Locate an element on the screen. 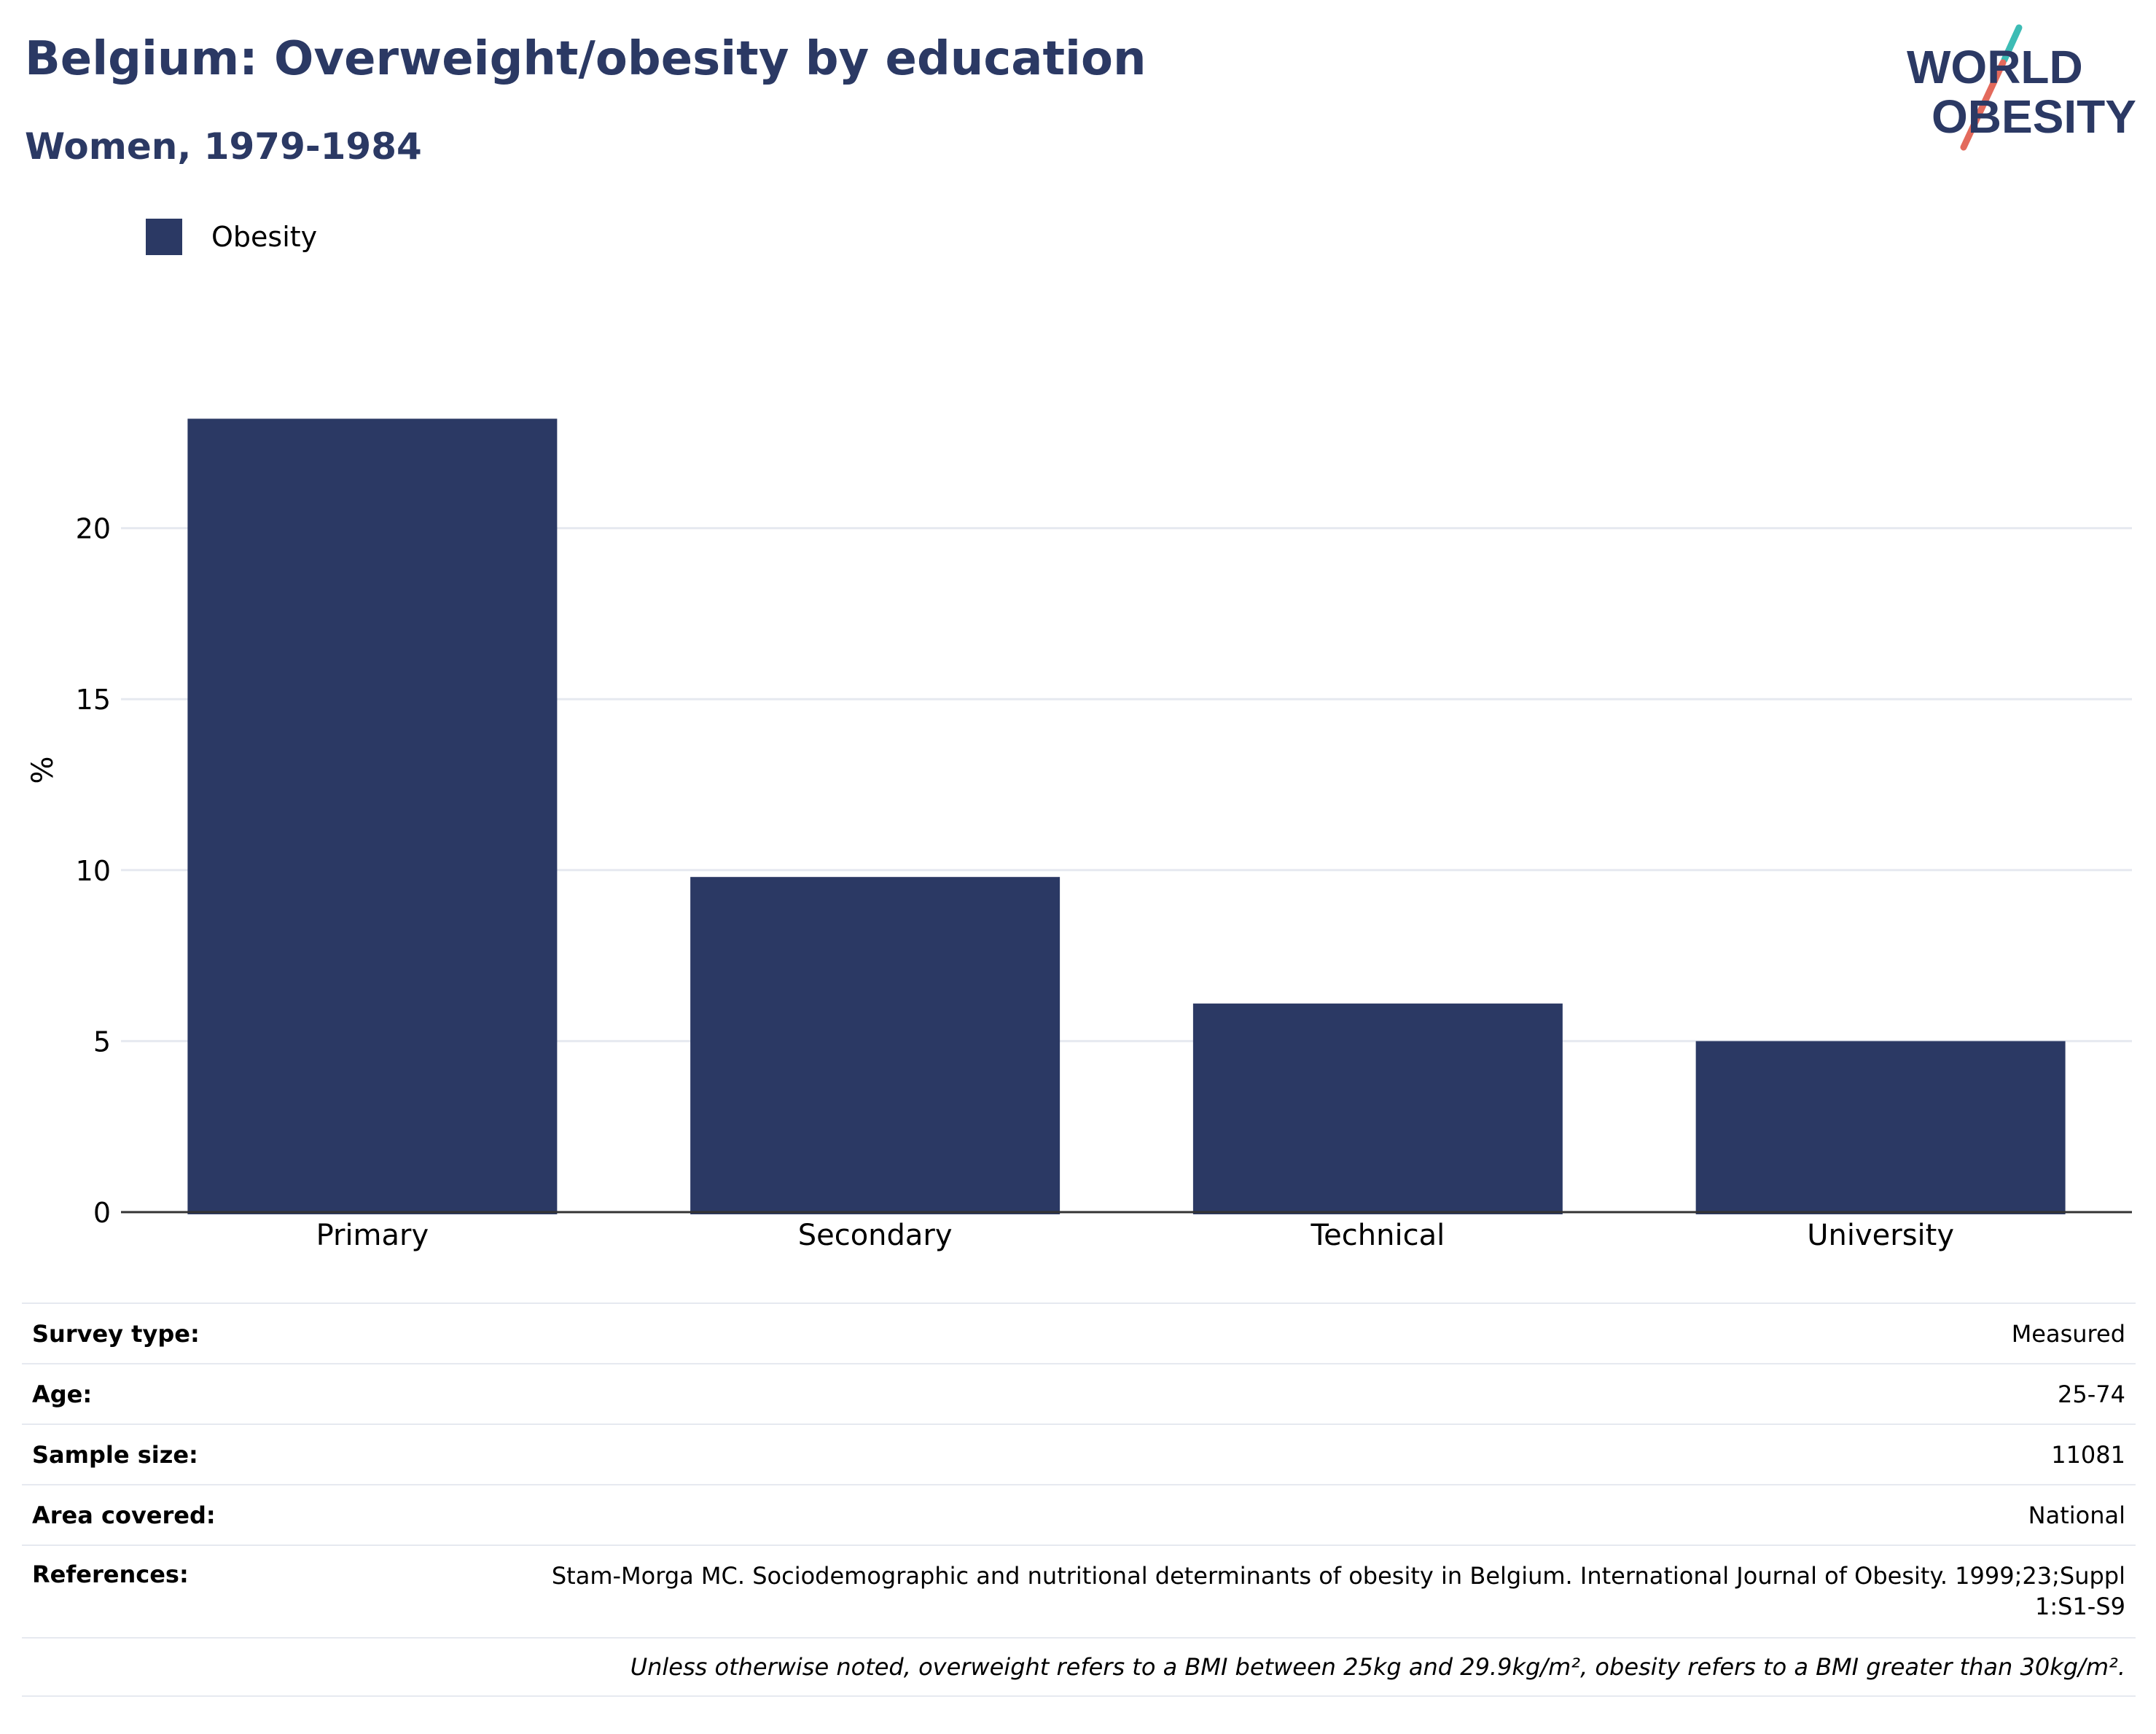 Image resolution: width=2156 pixels, height=1734 pixels. detail-row: Area covered: National is located at coordinates (1079, 1514).